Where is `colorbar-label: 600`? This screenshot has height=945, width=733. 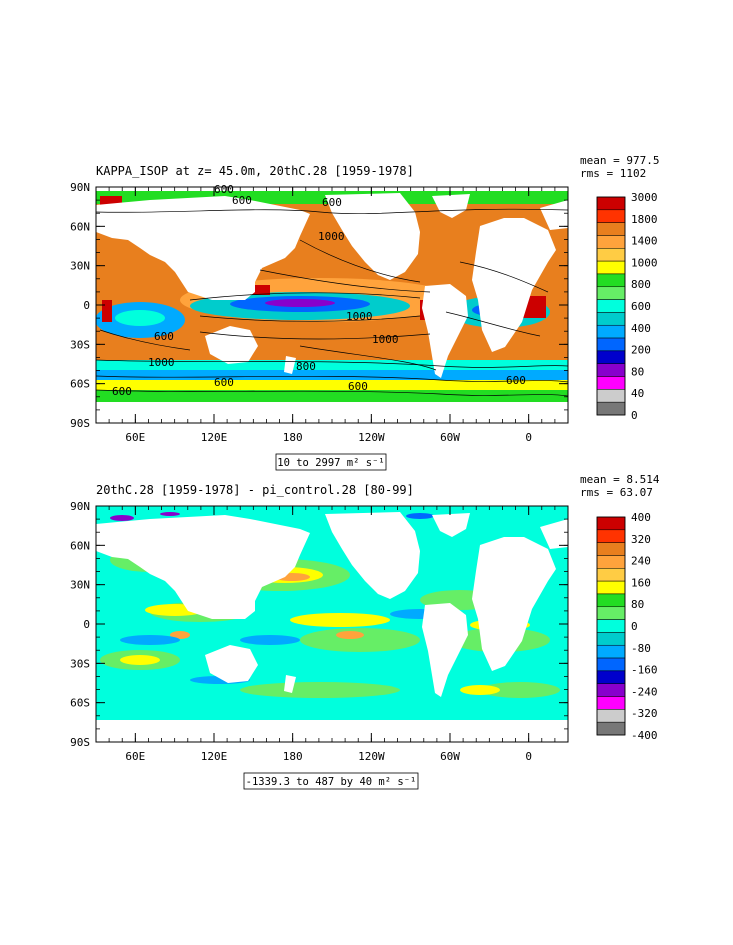
colorbar-label: 600 is located at coordinates (641, 306).